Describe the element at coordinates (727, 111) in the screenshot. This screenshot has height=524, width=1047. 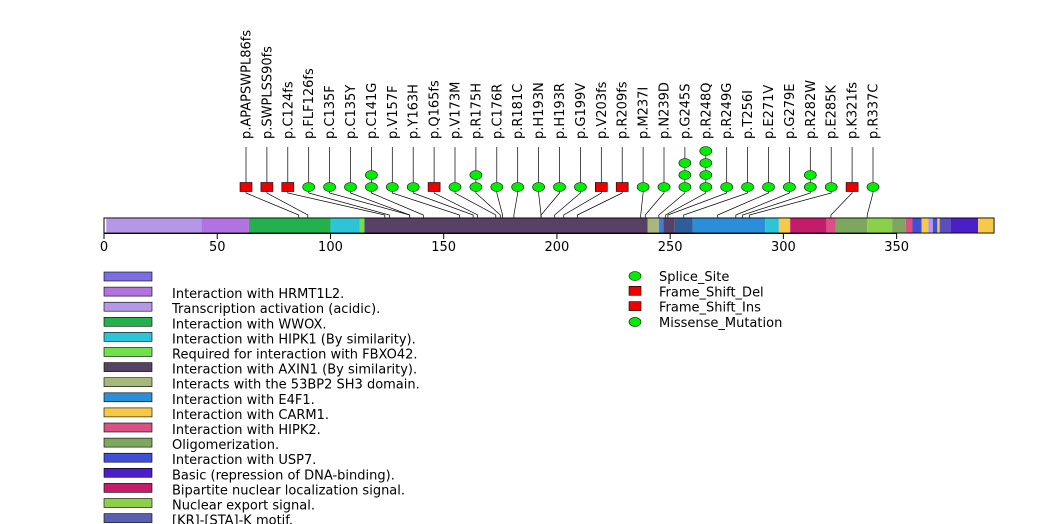
I see `mutation-label-23: p.R249G` at that location.